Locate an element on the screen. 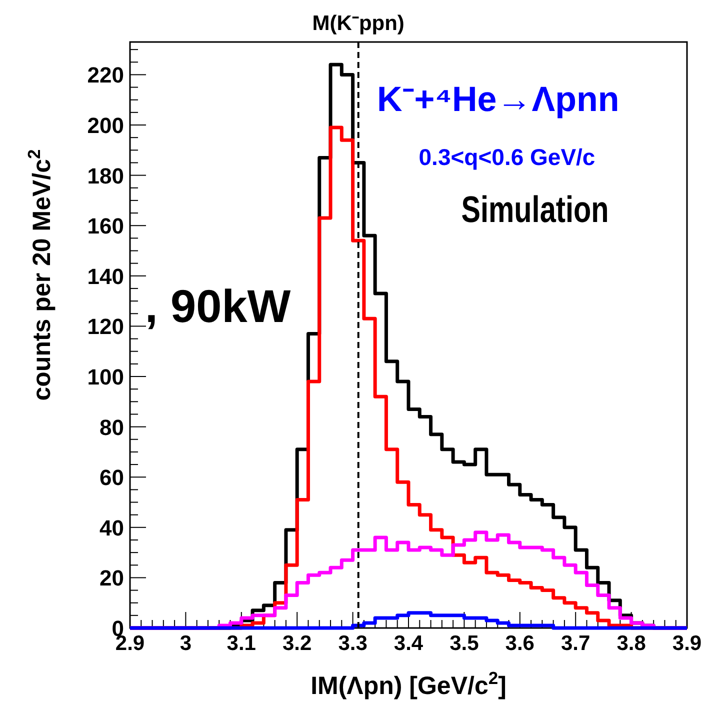 The height and width of the screenshot is (711, 712). y-tick-label: 120 is located at coordinates (105, 327).